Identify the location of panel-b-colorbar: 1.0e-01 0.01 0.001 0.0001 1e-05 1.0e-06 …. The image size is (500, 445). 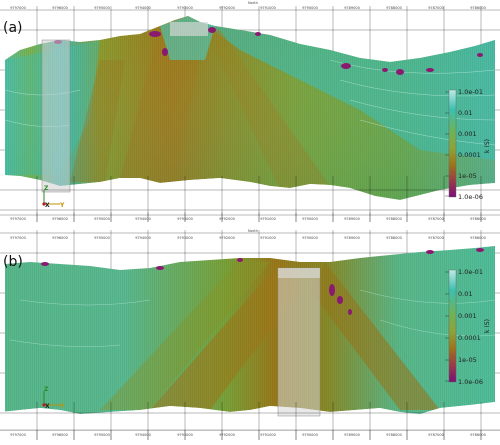
(468, 327).